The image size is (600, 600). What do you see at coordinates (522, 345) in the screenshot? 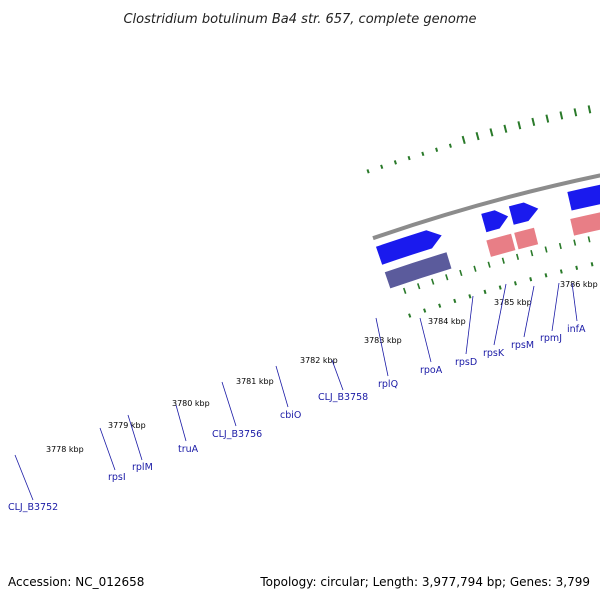
I see `gene-label: rpsM` at bounding box center [522, 345].